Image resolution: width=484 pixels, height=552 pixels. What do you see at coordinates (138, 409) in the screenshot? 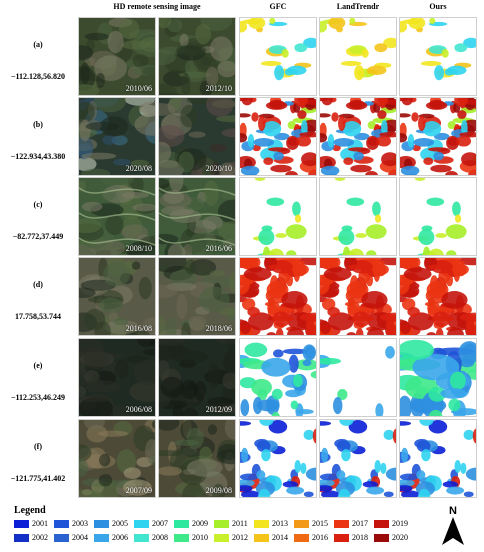
I see `image-date: 2006/08` at bounding box center [138, 409].